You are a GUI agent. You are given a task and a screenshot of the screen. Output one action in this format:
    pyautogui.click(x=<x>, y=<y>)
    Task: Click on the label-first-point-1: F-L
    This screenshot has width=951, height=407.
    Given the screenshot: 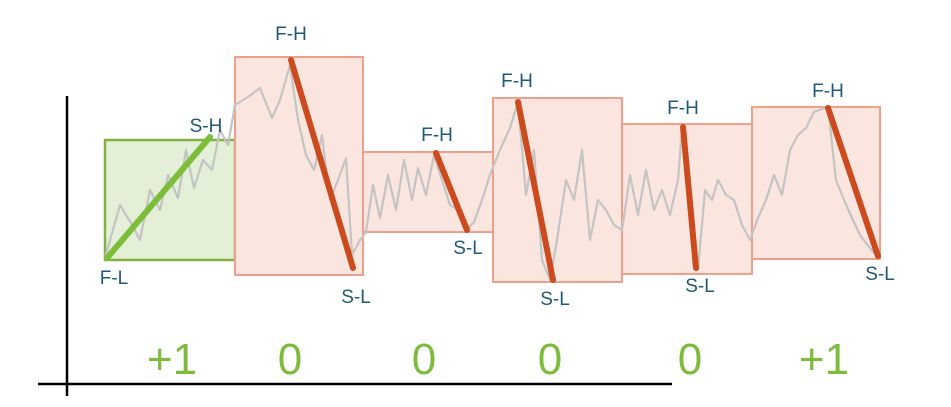 What is the action you would take?
    pyautogui.click(x=114, y=278)
    